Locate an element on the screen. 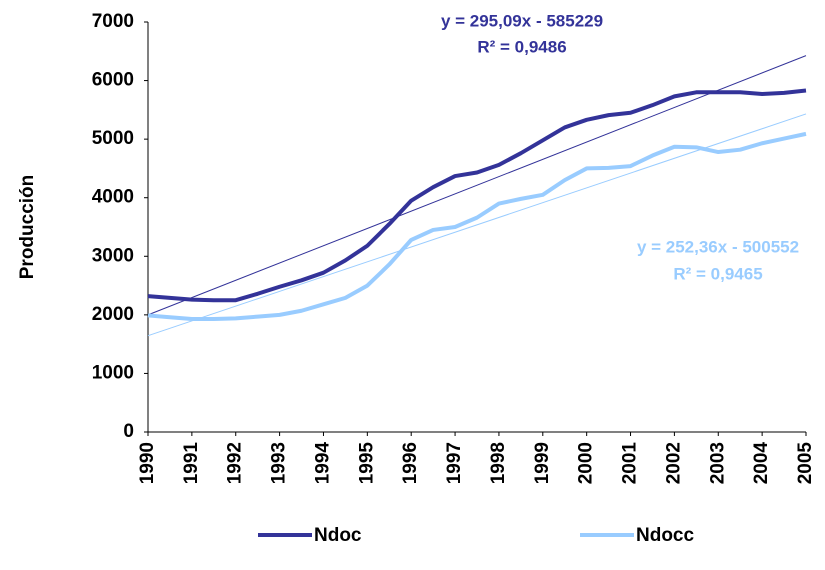 This screenshot has width=825, height=570. x-tick-label: 1998 is located at coordinates (498, 463).